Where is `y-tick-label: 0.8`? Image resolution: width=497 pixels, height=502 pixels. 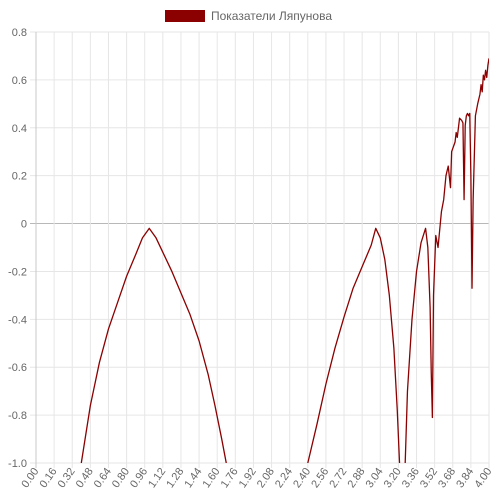 y-tick-label: 0.8 is located at coordinates (19, 33).